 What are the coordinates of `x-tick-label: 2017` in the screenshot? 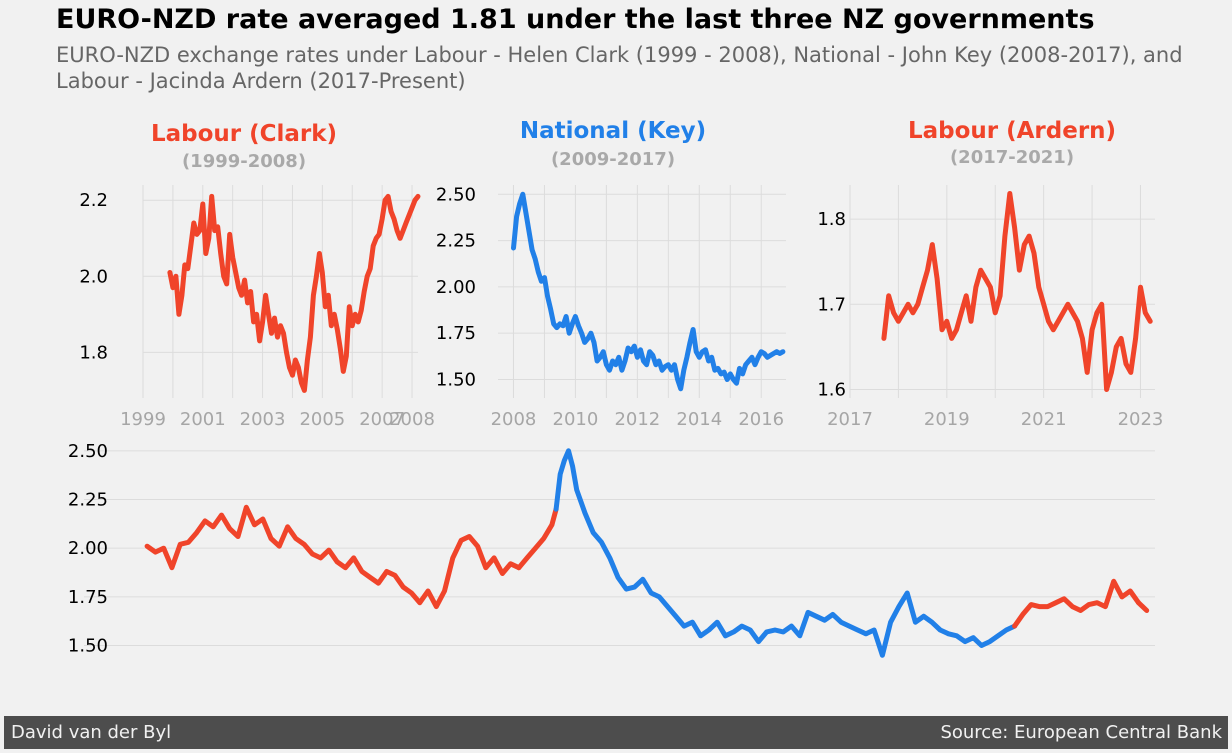 It's located at (850, 419).